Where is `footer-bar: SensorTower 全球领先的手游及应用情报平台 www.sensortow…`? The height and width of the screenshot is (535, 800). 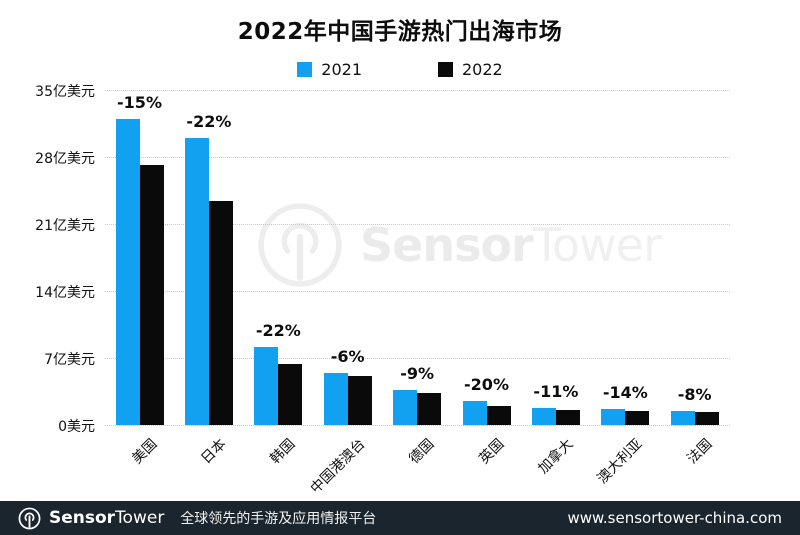
footer-bar: SensorTower 全球领先的手游及应用情报平台 www.sensortow… is located at coordinates (400, 518).